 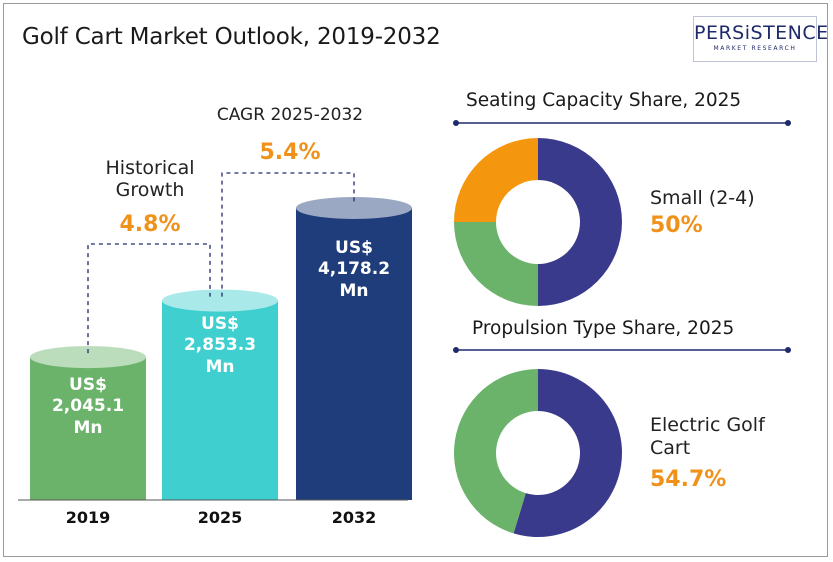 I want to click on historical-growth-value: 4.8%, so click(x=150, y=224).